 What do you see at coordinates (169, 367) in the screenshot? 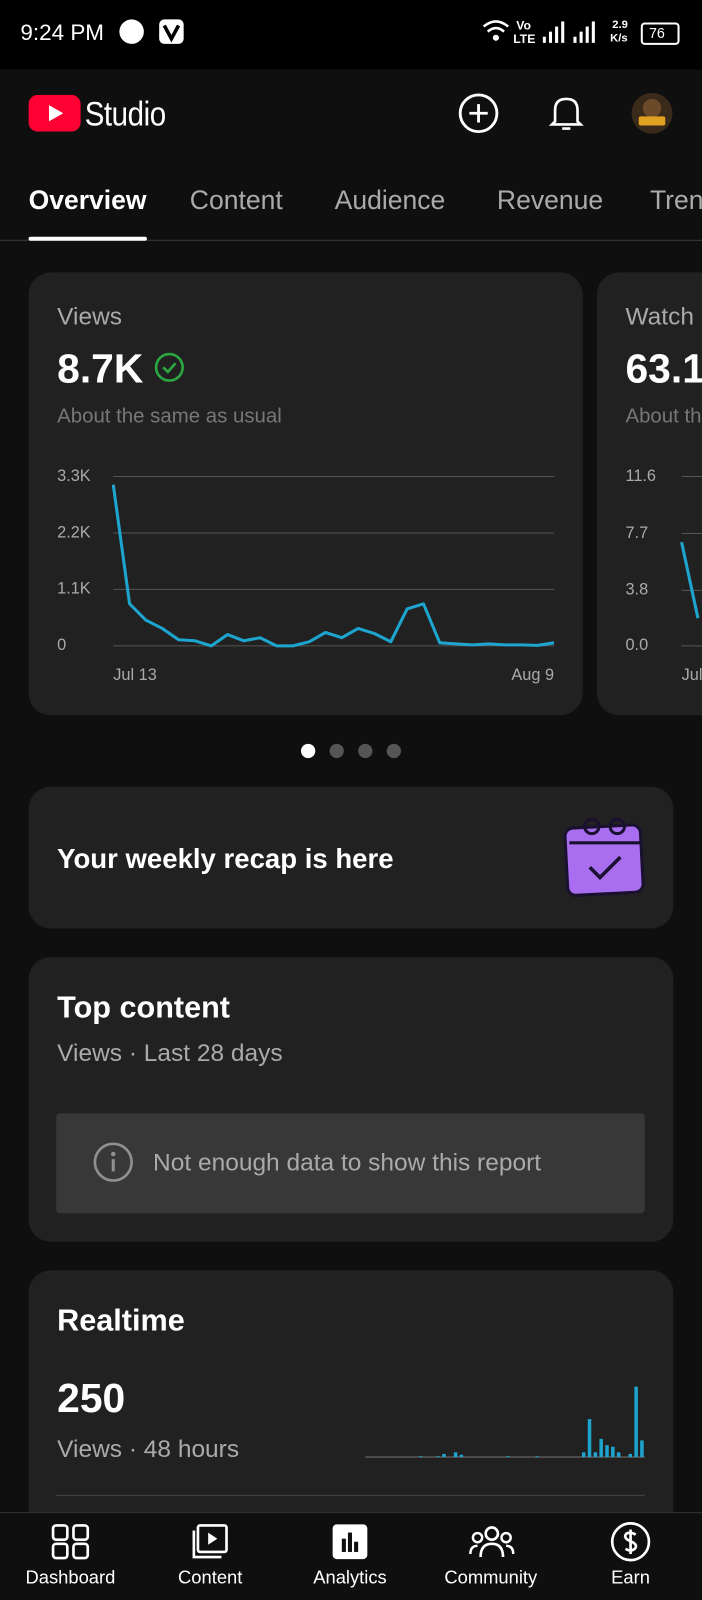
I see `status-check` at bounding box center [169, 367].